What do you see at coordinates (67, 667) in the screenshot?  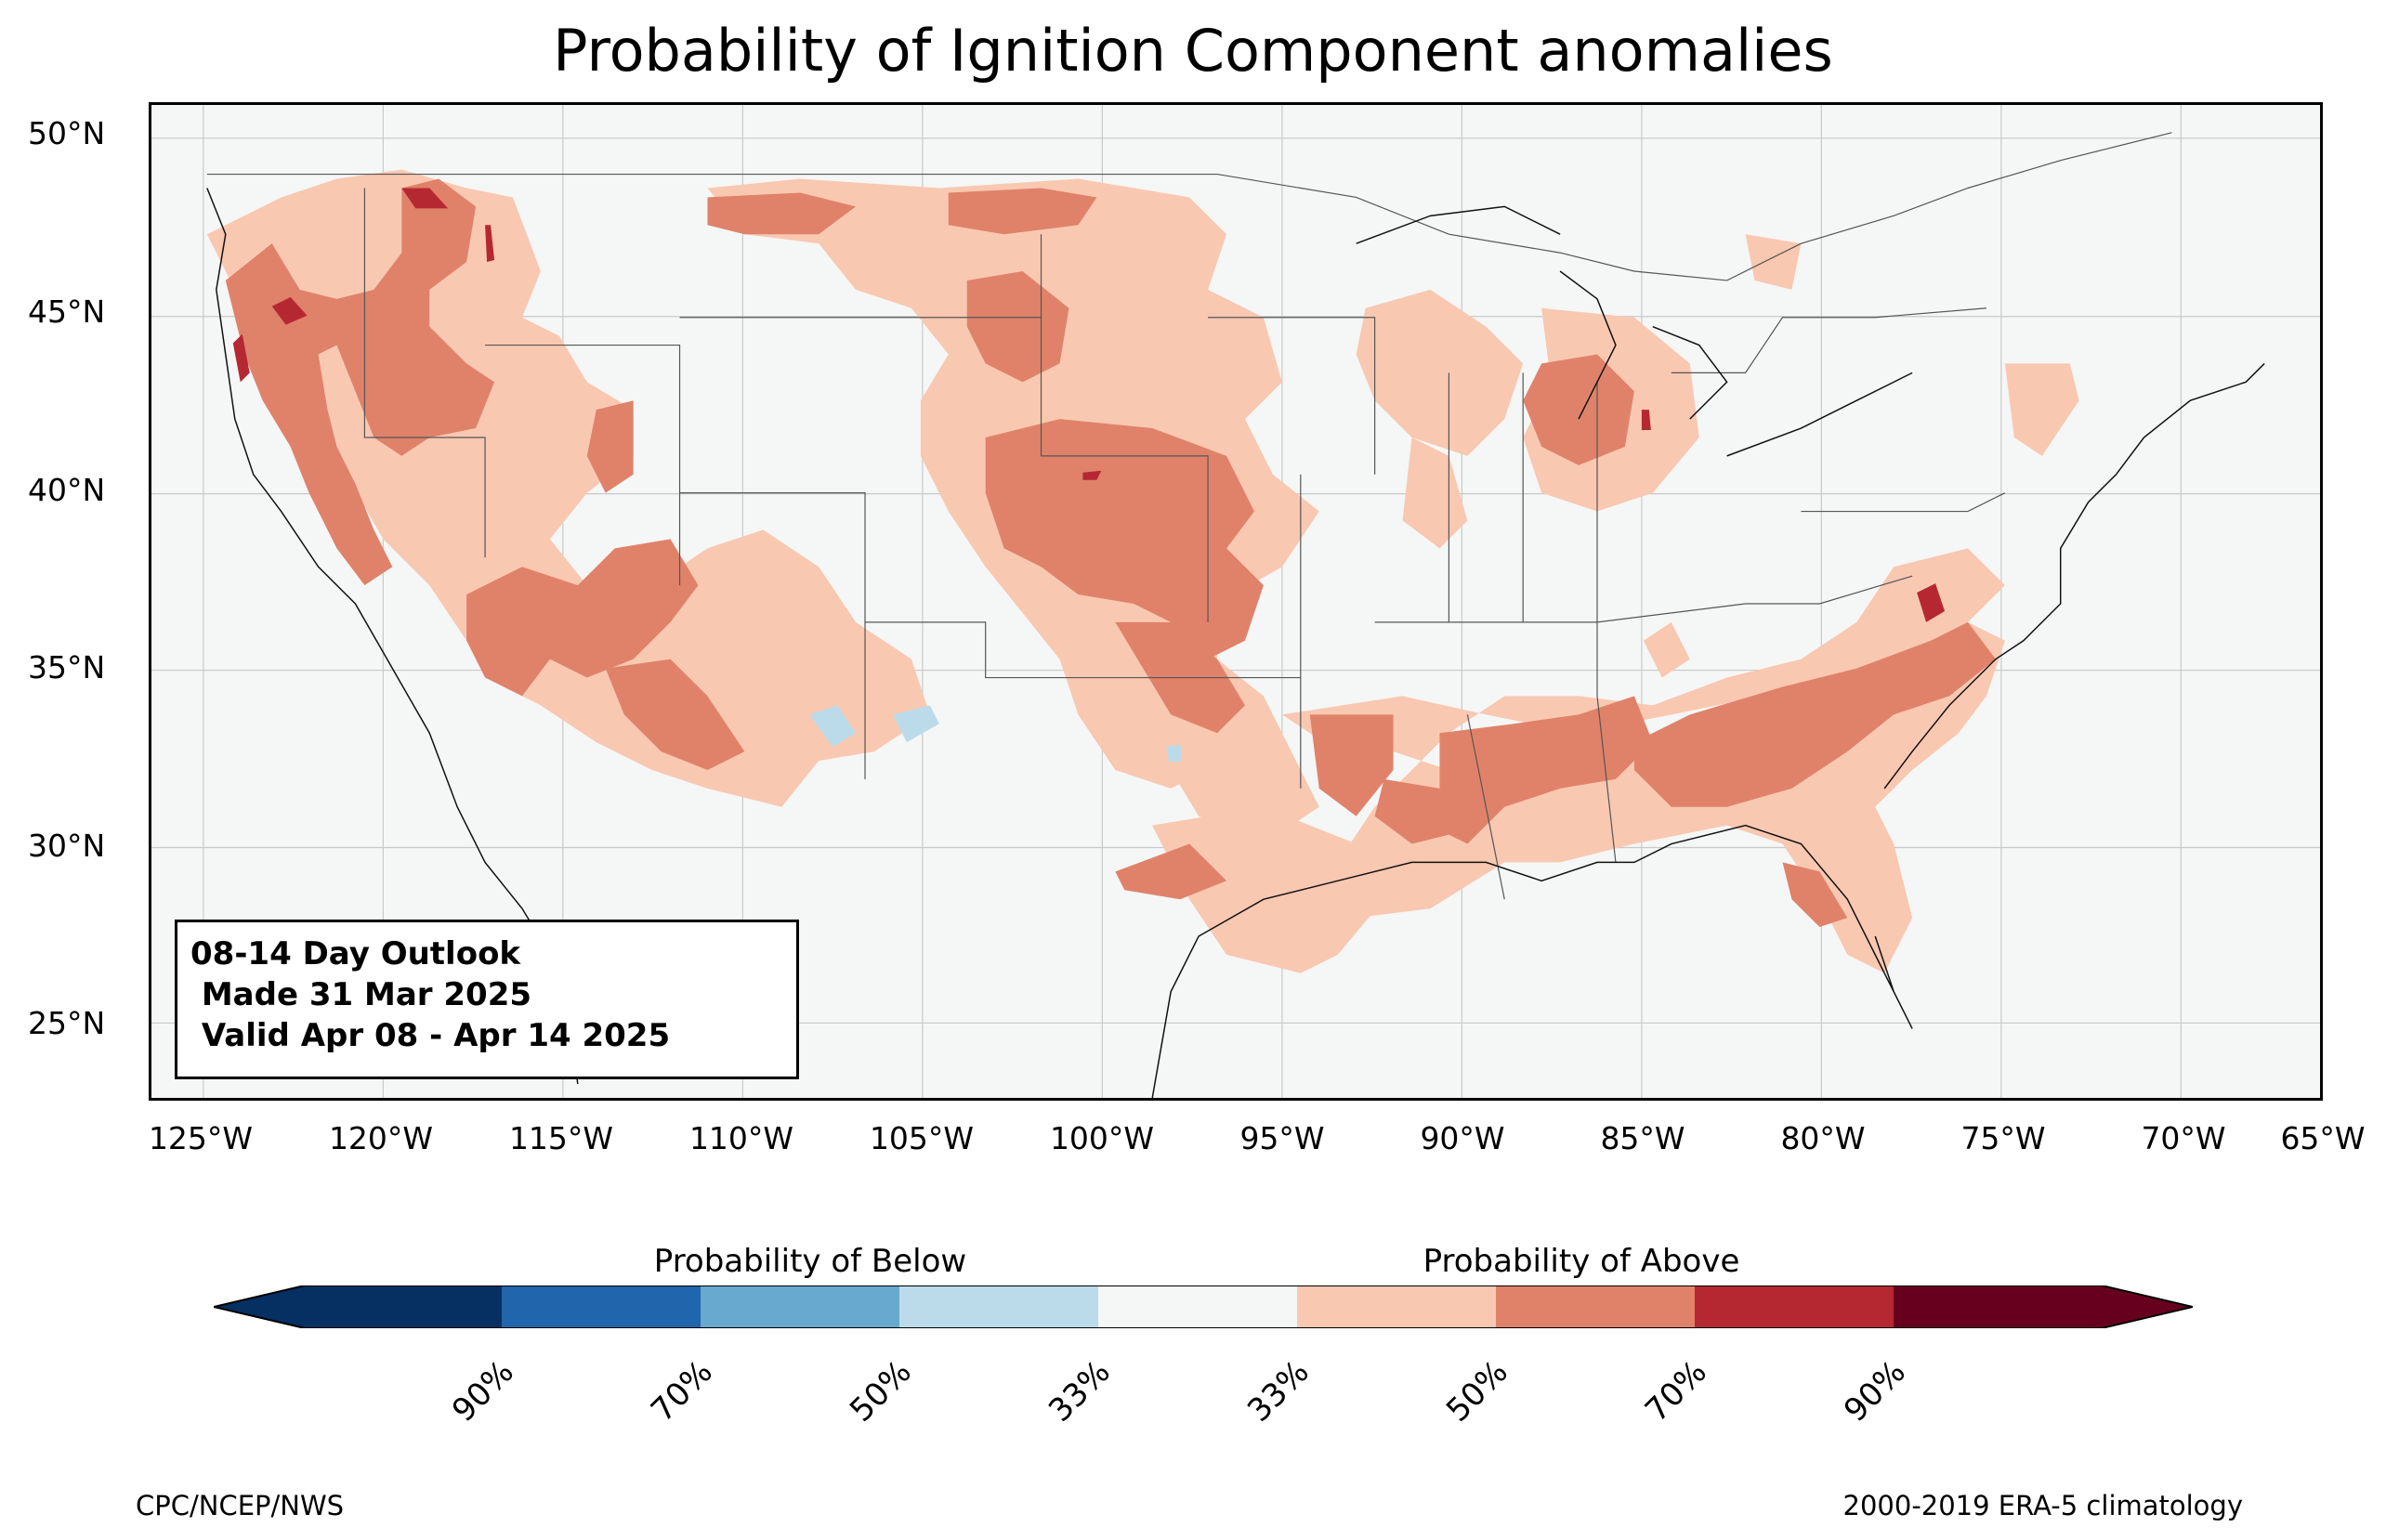 I see `lat-label-35n: 35°N` at bounding box center [67, 667].